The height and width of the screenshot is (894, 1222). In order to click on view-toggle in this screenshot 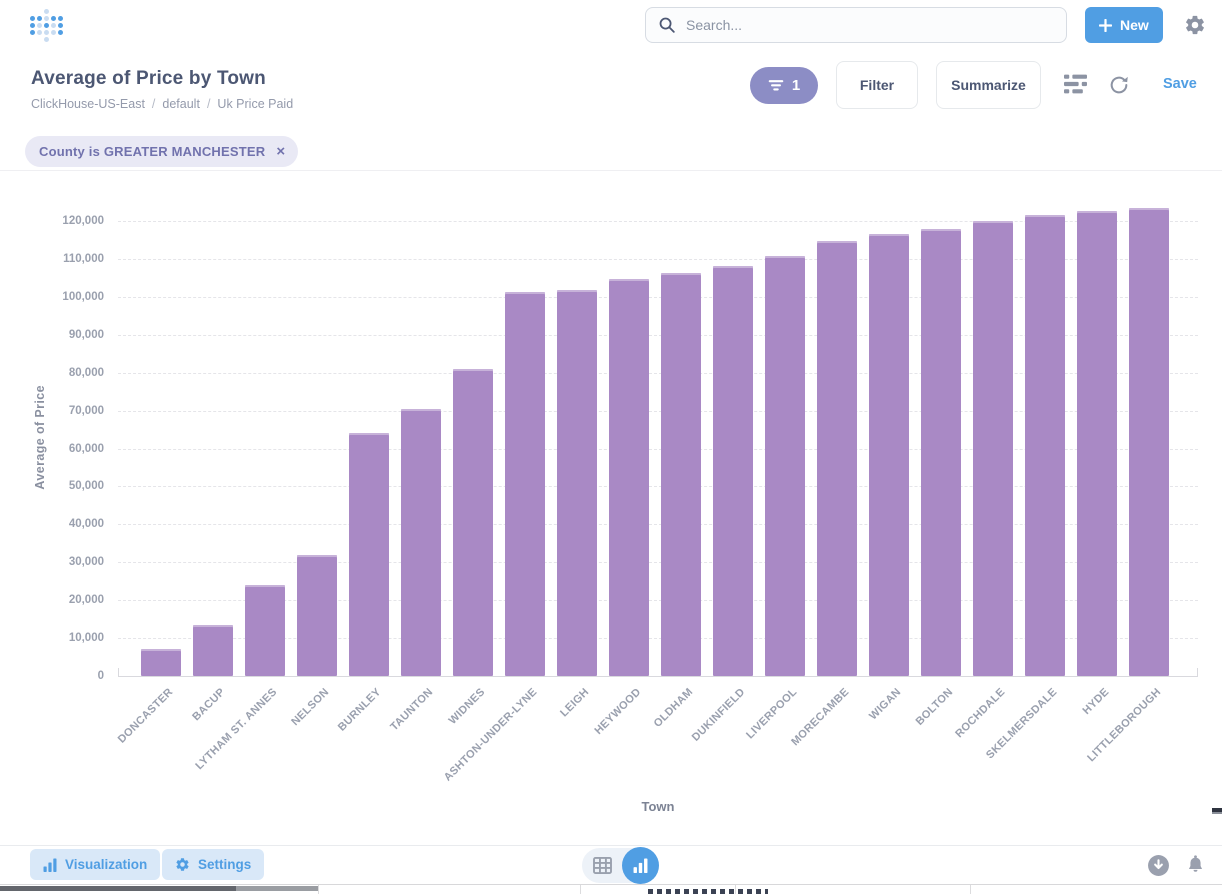, I will do `click(620, 865)`.